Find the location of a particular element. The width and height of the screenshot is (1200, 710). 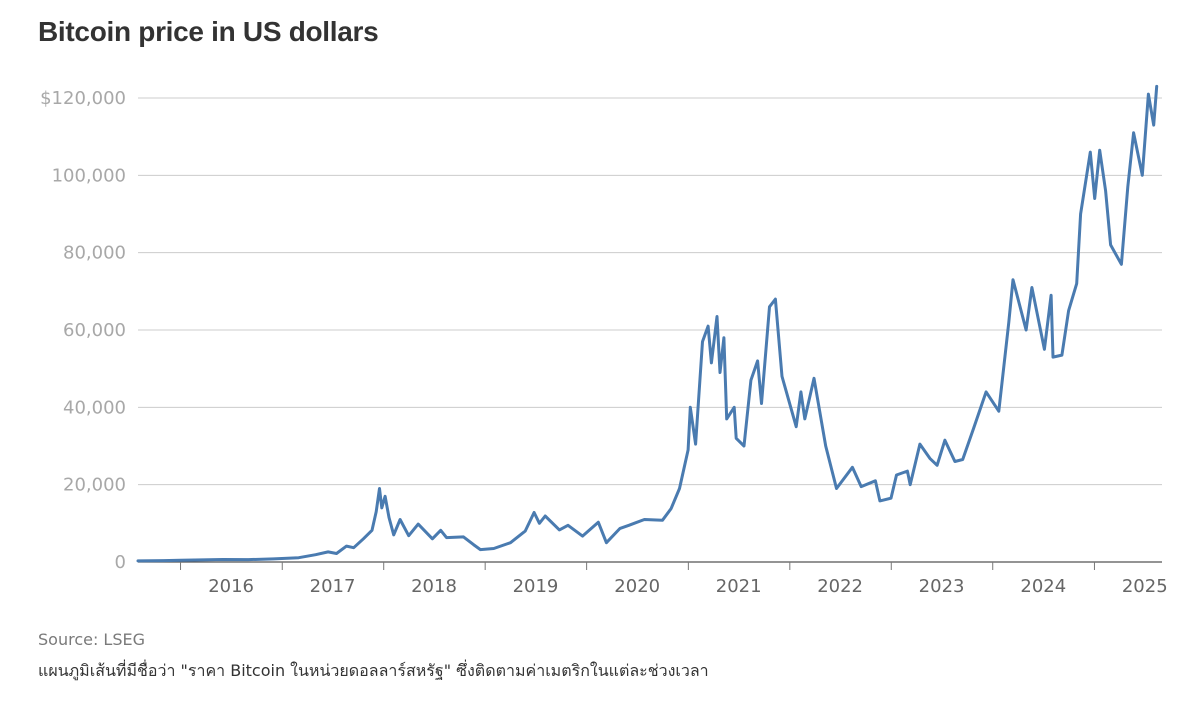

x-tick-label: 2016 is located at coordinates (231, 586).